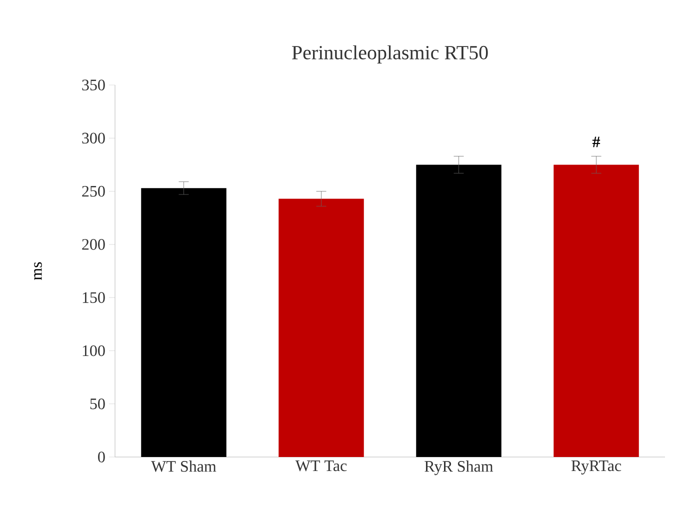 The image size is (679, 512). What do you see at coordinates (38, 271) in the screenshot?
I see `y-axis-title: ms` at bounding box center [38, 271].